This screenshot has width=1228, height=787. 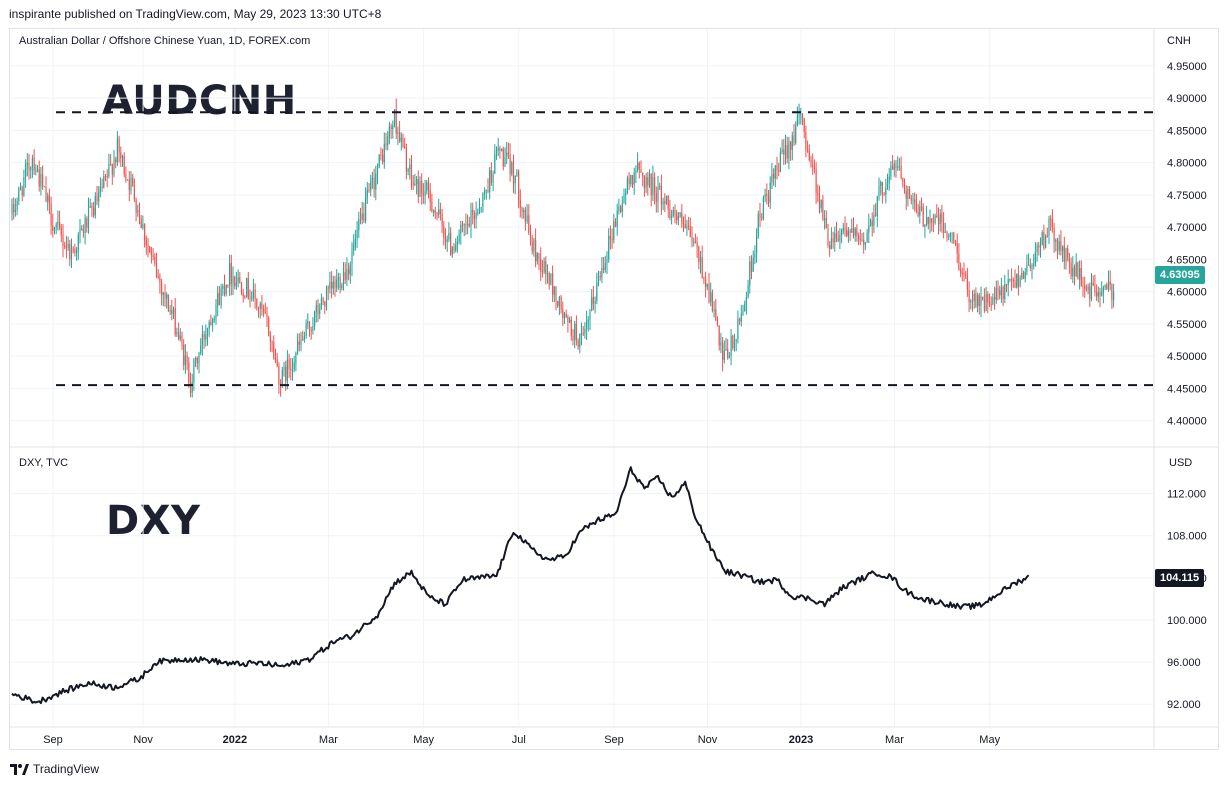 I want to click on dxy-last-price-tag: 104.115, so click(x=1180, y=578).